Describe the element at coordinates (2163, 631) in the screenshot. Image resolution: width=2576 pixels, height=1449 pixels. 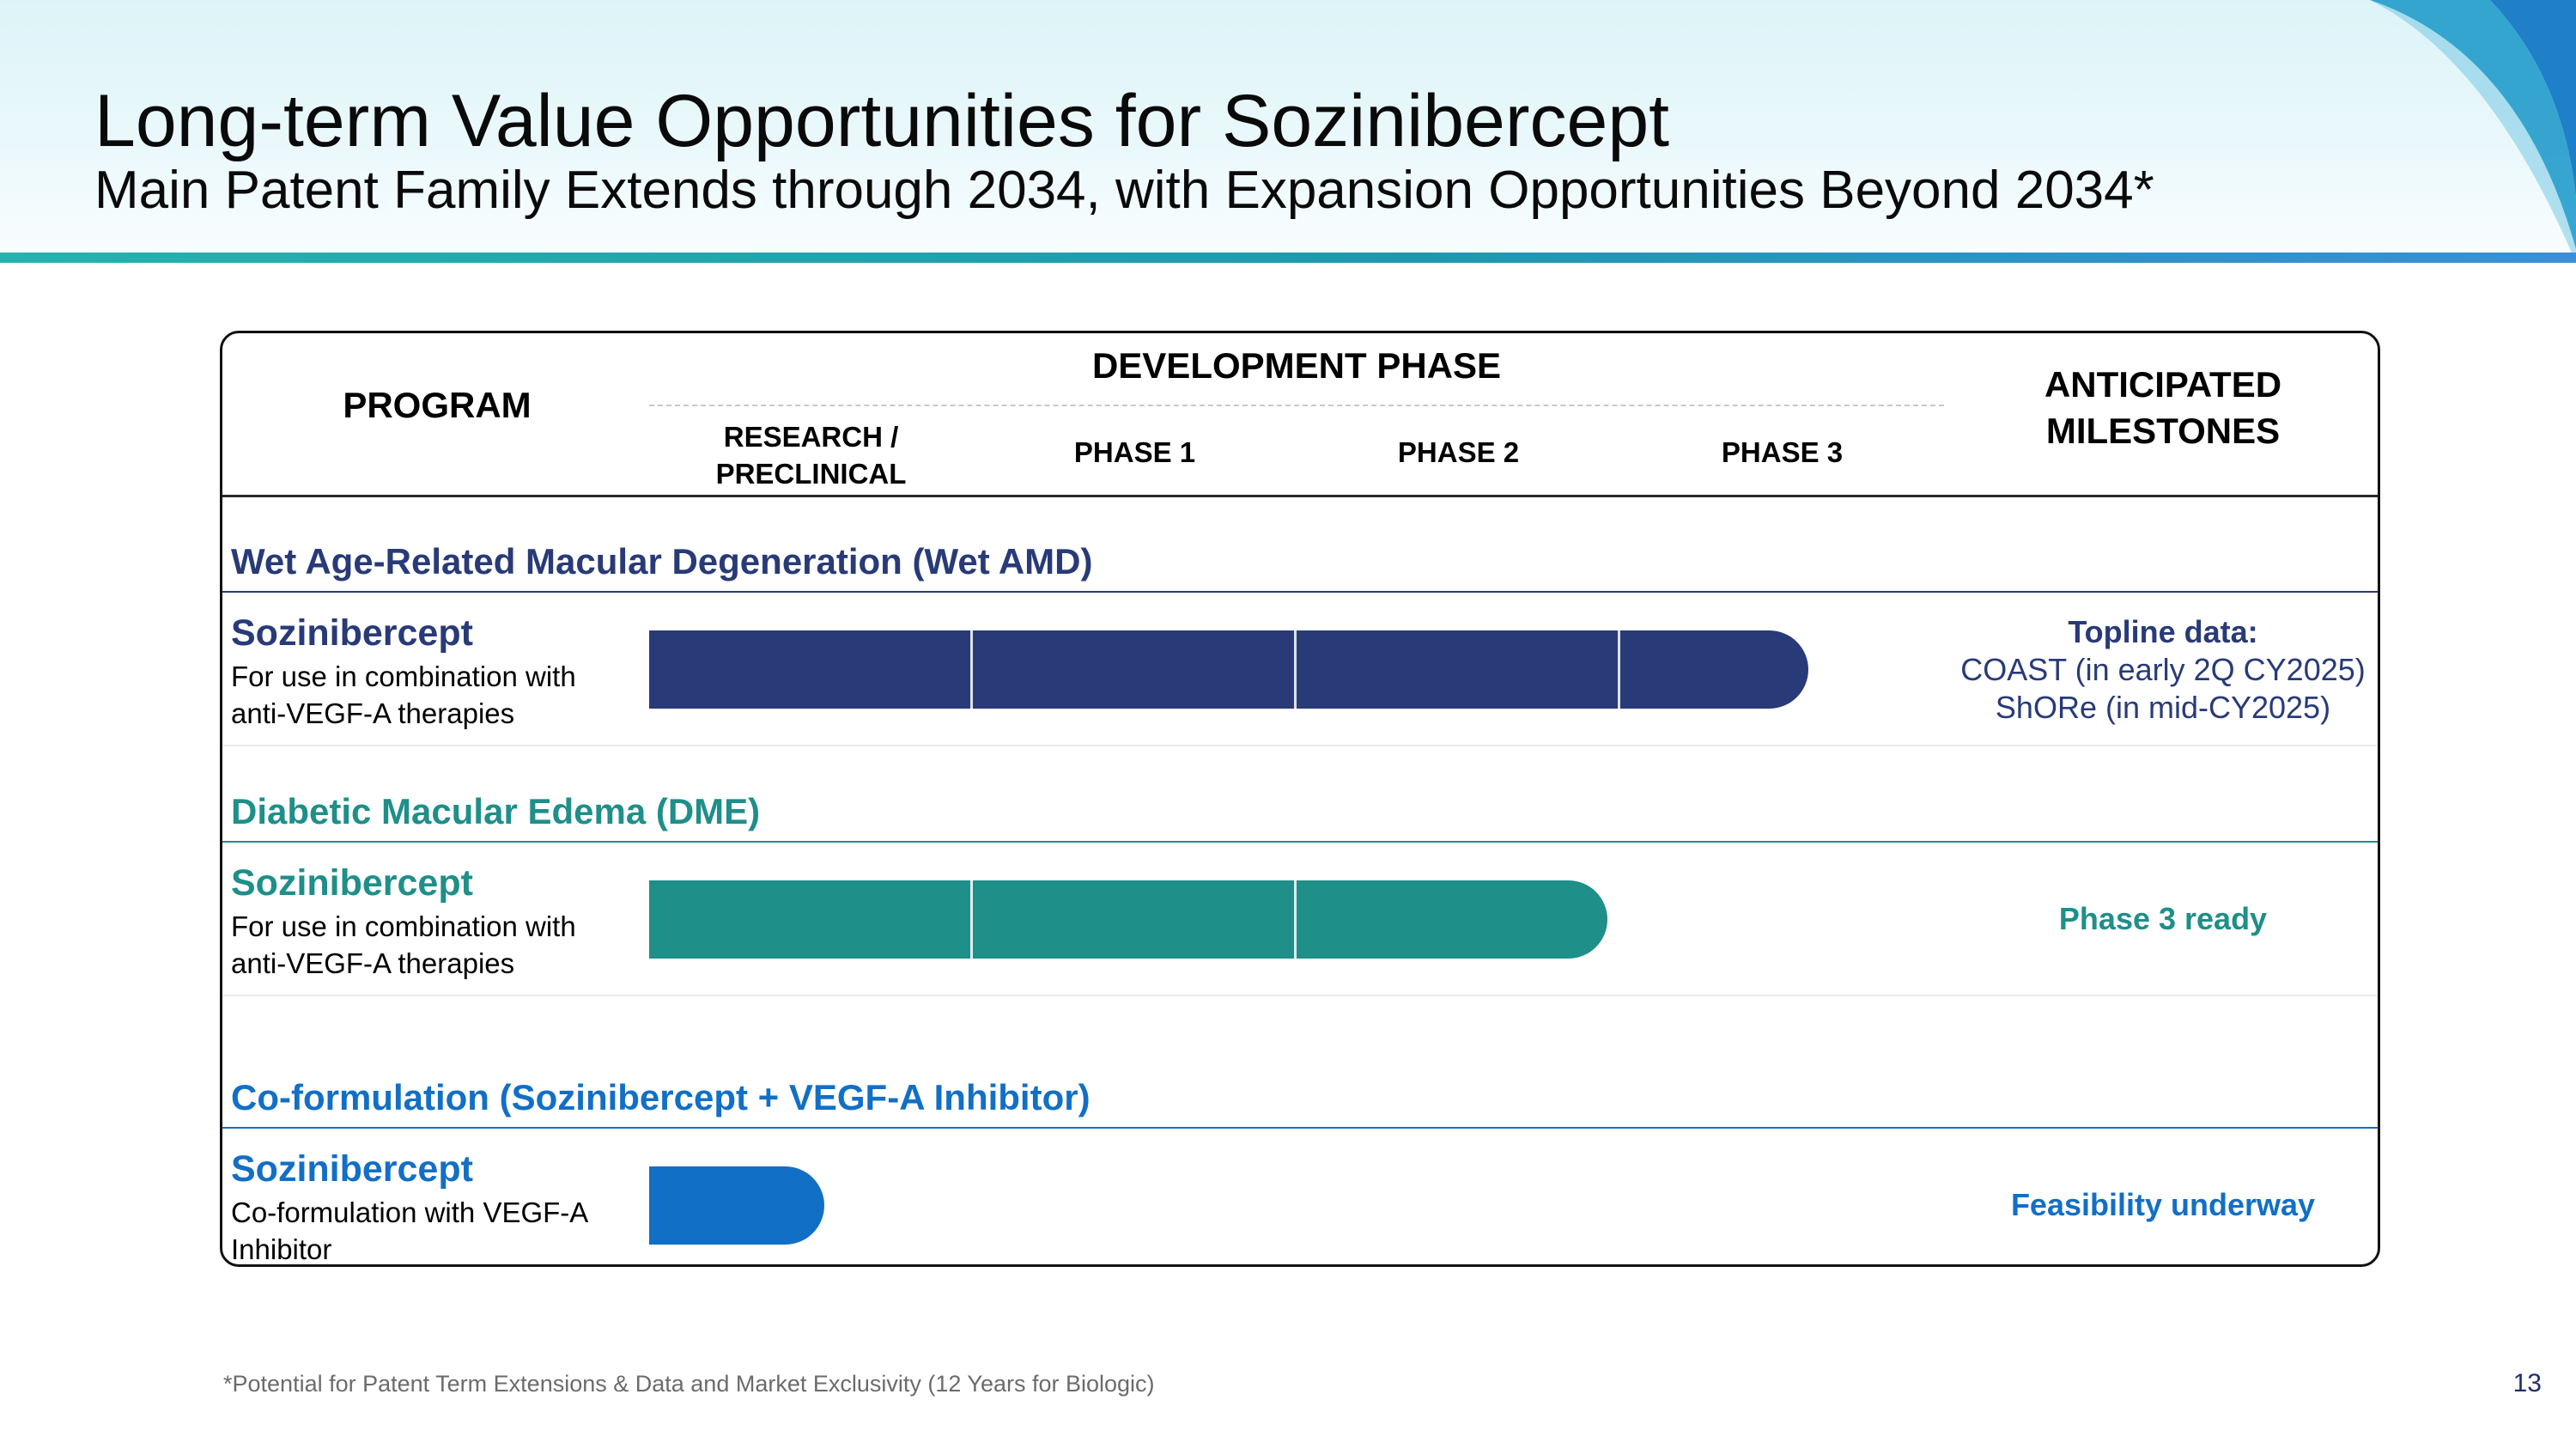
I see `milestone-title-wet-amd: Topline data:` at that location.